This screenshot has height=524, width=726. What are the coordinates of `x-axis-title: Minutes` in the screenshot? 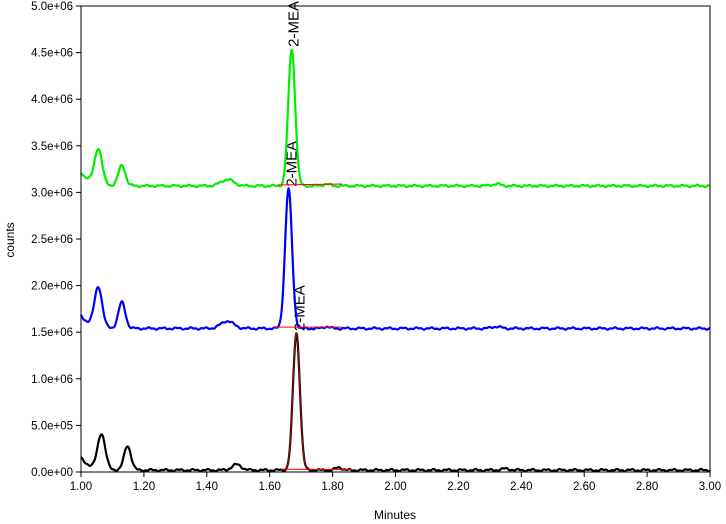 It's located at (395, 515).